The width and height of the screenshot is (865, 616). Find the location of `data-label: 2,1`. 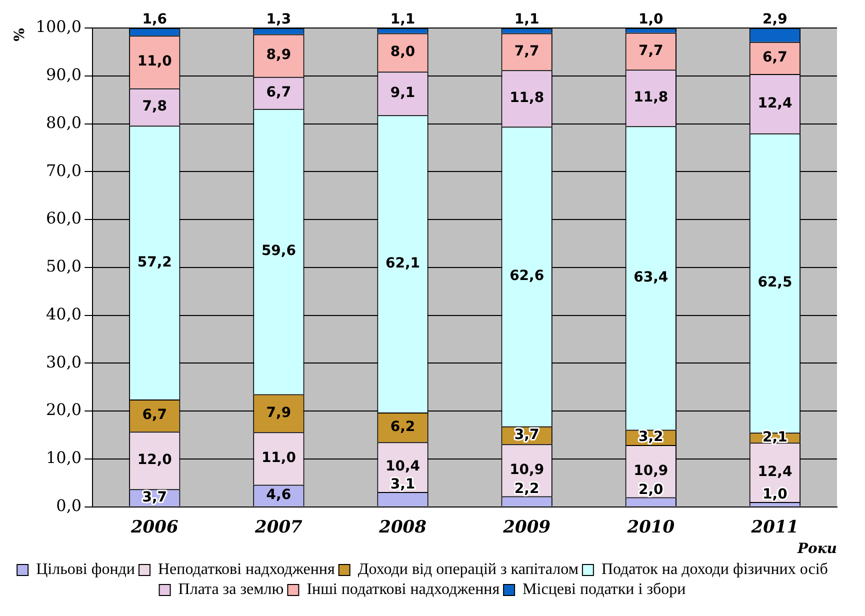

data-label: 2,1 is located at coordinates (775, 437).